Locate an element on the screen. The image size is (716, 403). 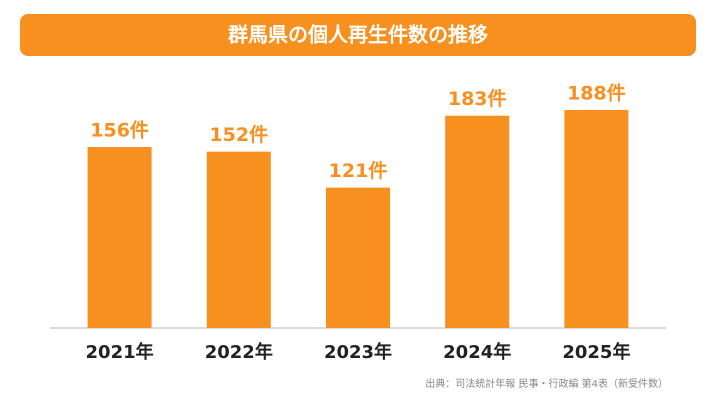
x-tick-label: 2024年 is located at coordinates (477, 352).